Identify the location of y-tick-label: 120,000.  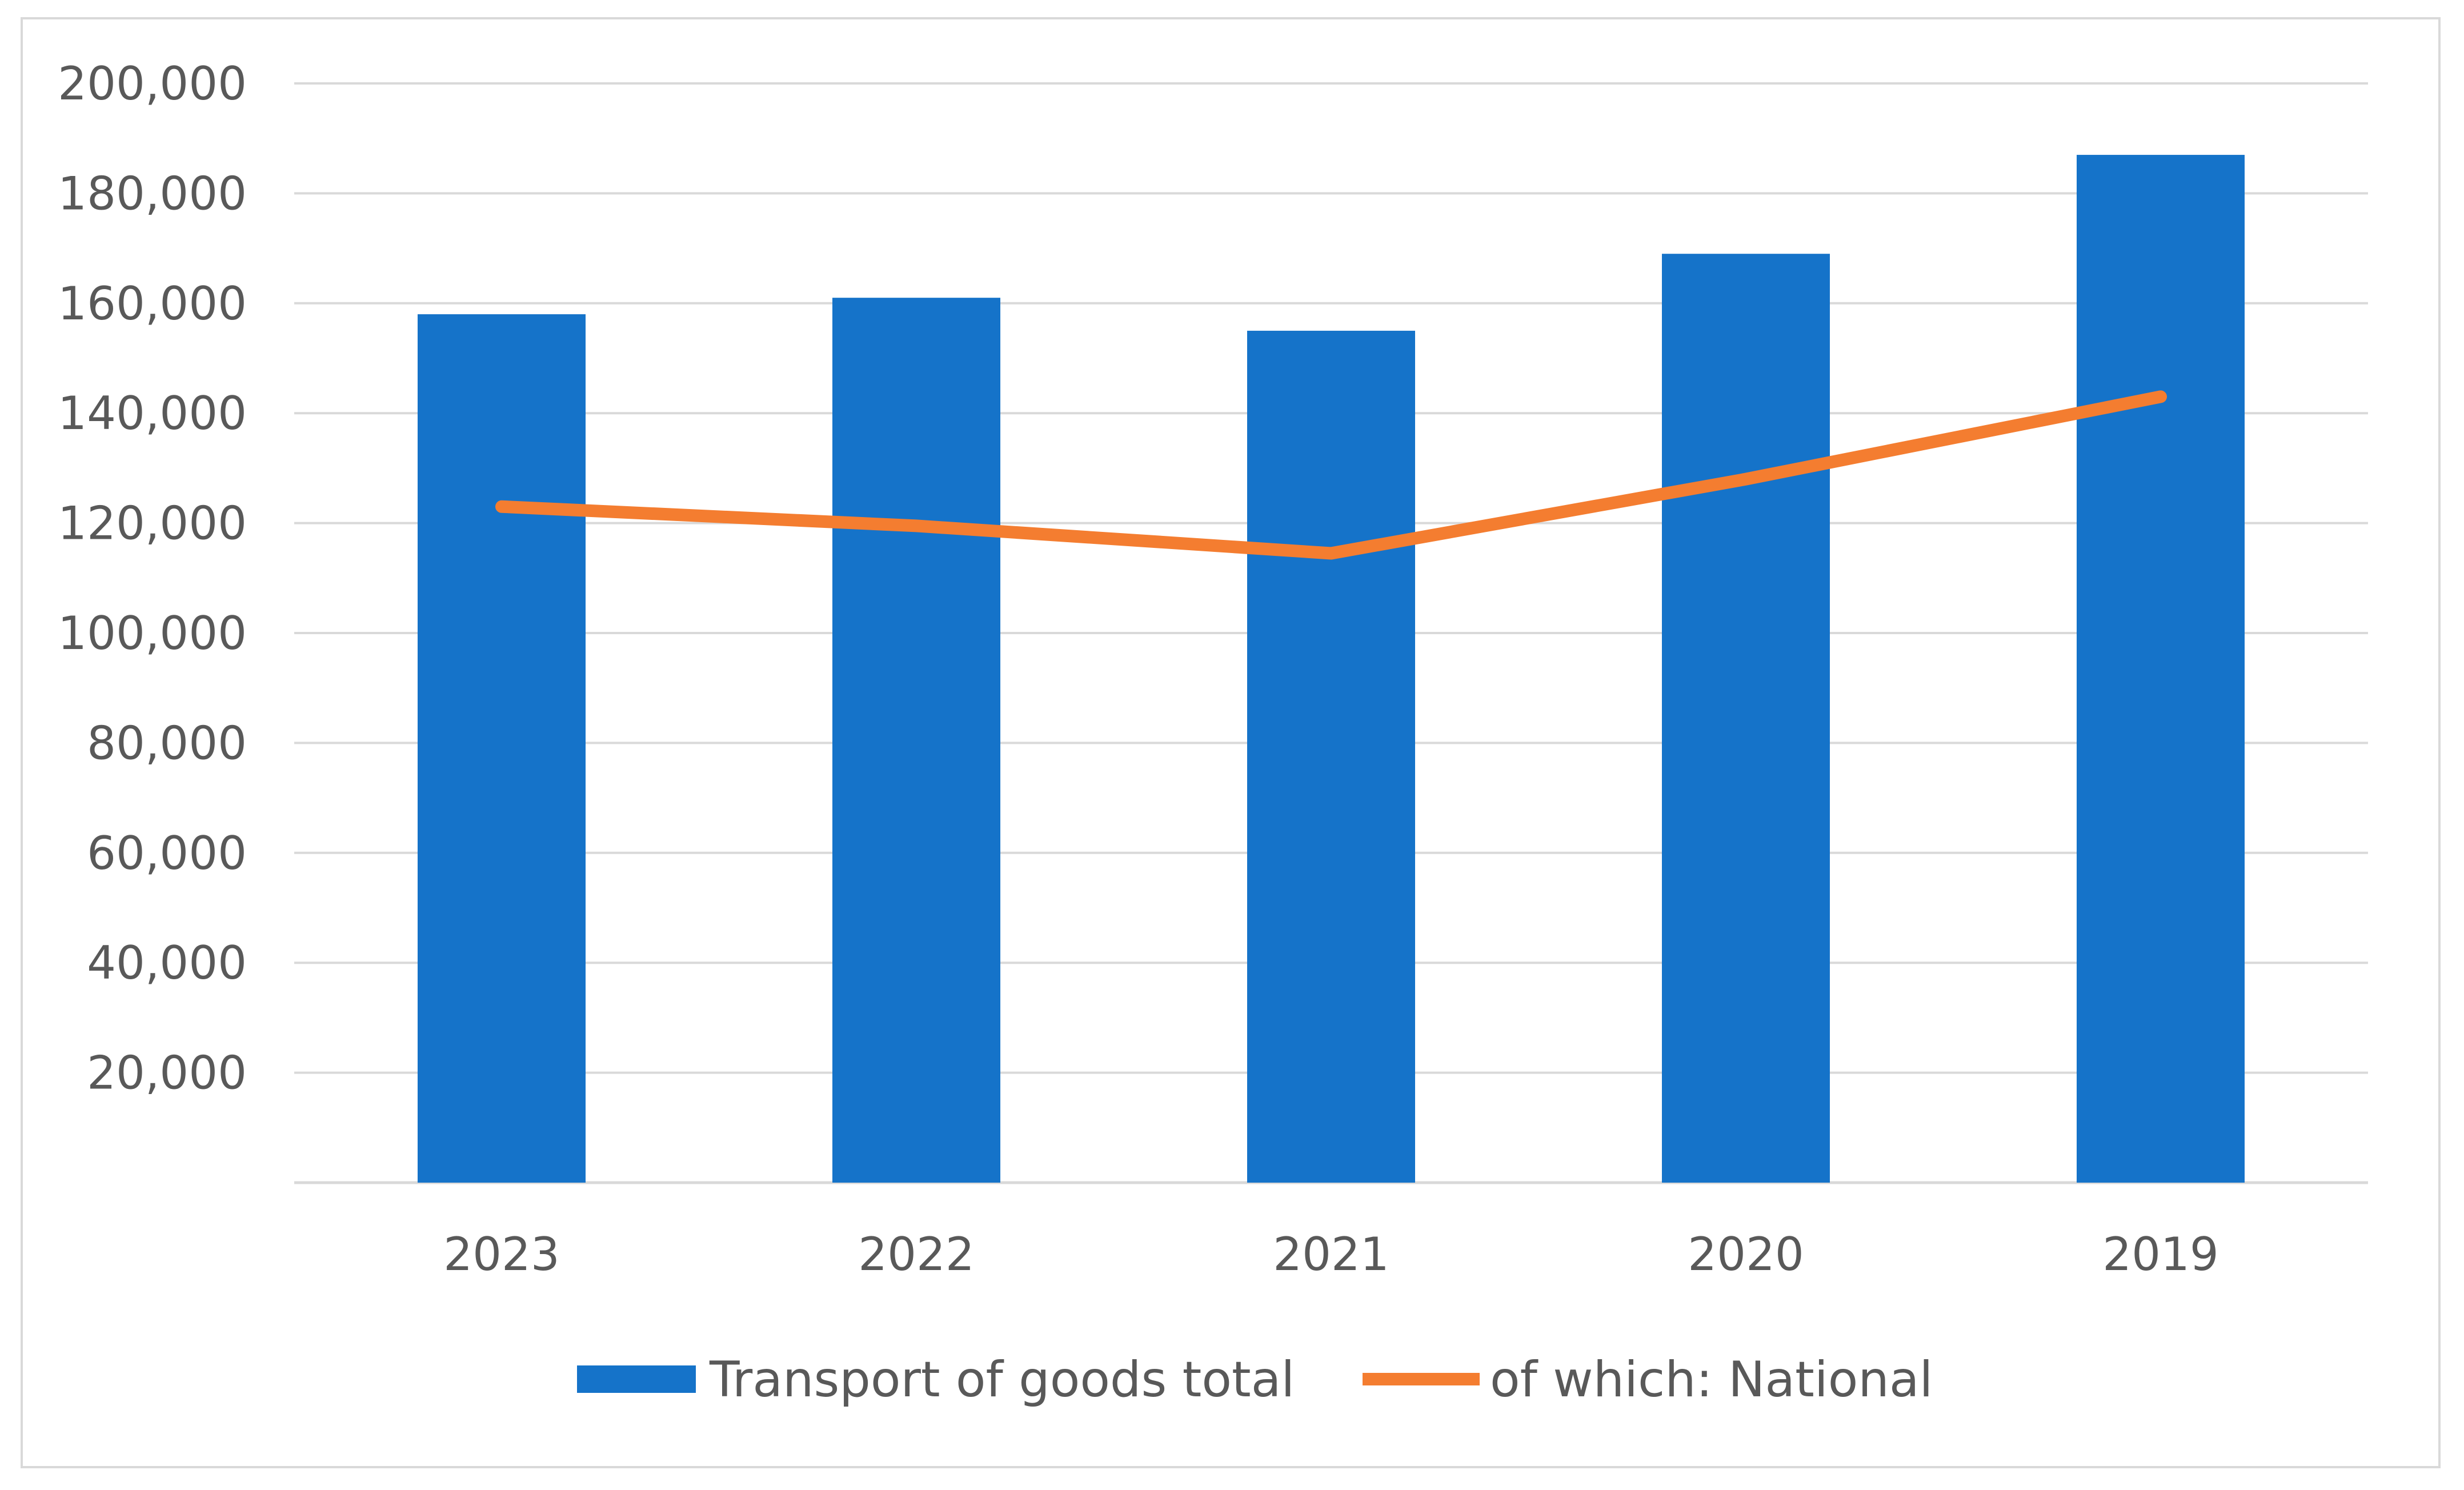
(152, 523).